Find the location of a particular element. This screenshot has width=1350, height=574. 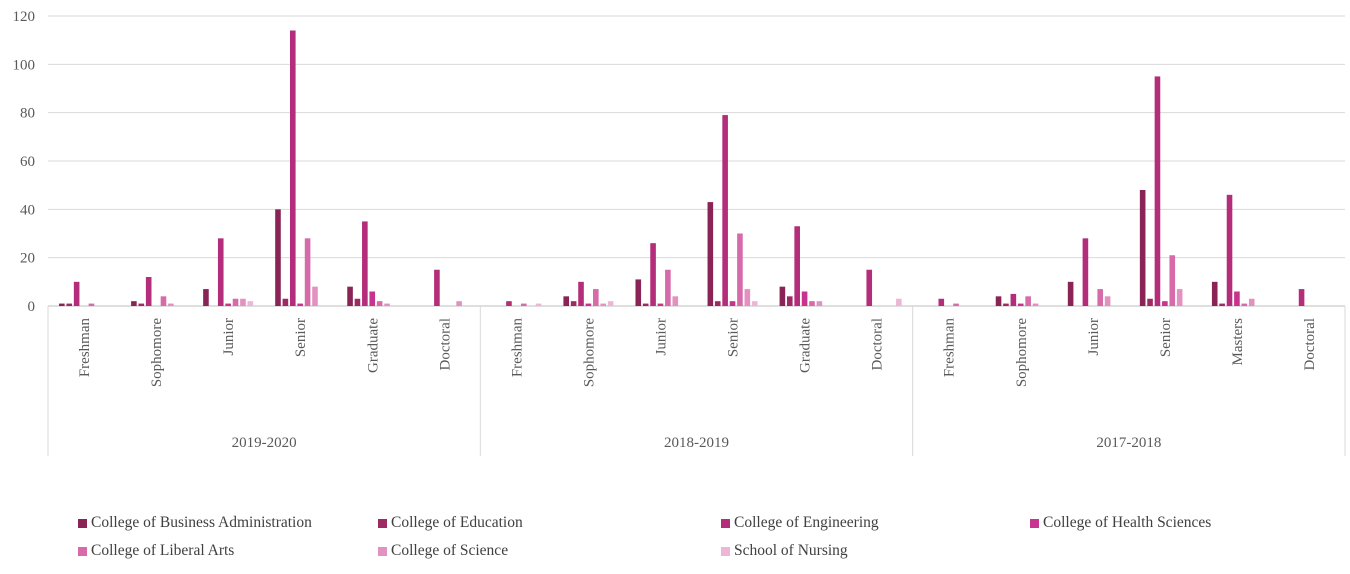

legend-item: College of Health Sciences is located at coordinates (1120, 523).